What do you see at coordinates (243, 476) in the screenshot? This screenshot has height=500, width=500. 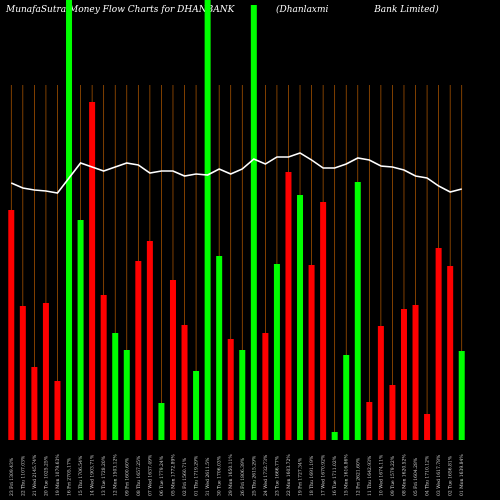 I see `x-tick-label: 26 Fri 1806.39%` at bounding box center [243, 476].